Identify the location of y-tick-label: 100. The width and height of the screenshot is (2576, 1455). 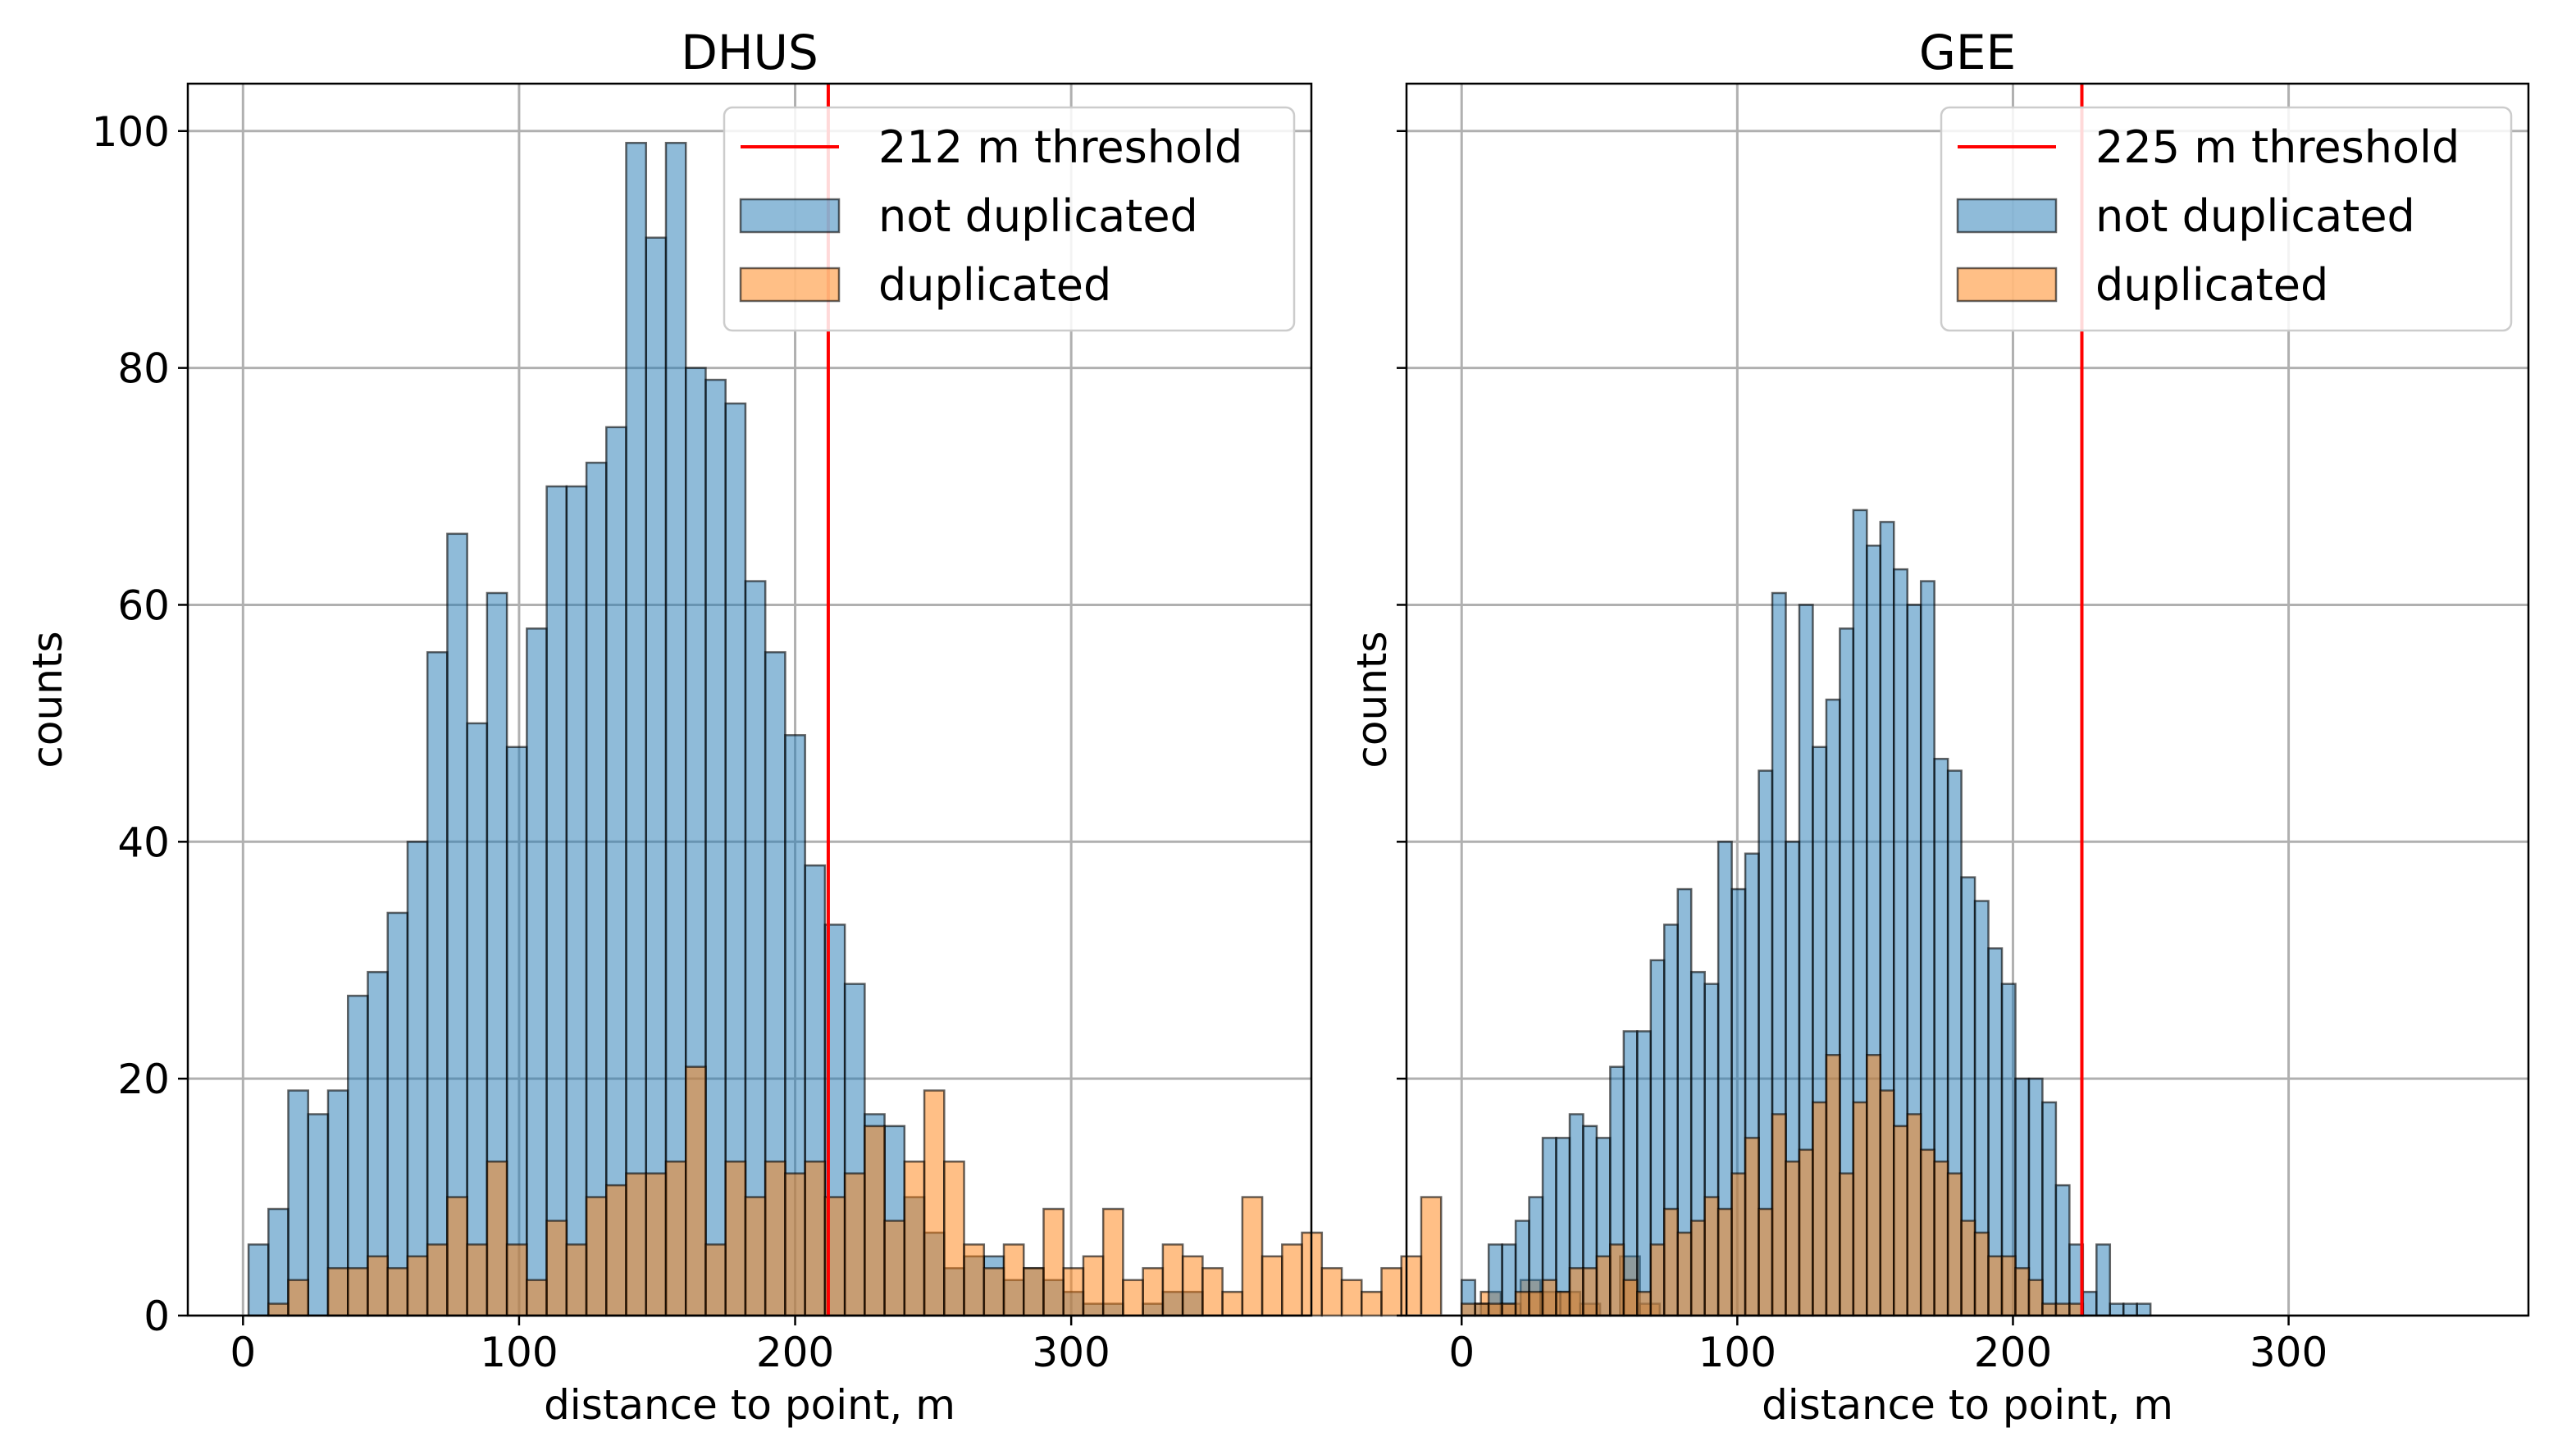
(131, 132).